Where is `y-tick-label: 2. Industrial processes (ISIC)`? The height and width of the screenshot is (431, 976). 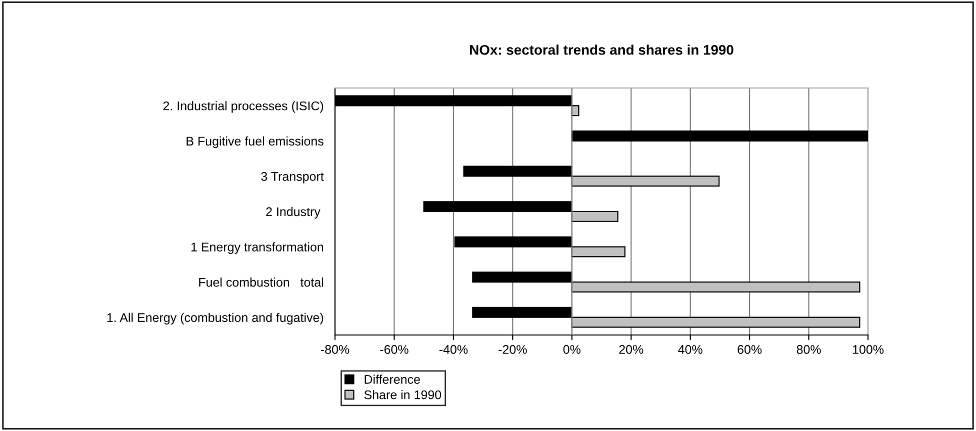 y-tick-label: 2. Industrial processes (ISIC) is located at coordinates (243, 107).